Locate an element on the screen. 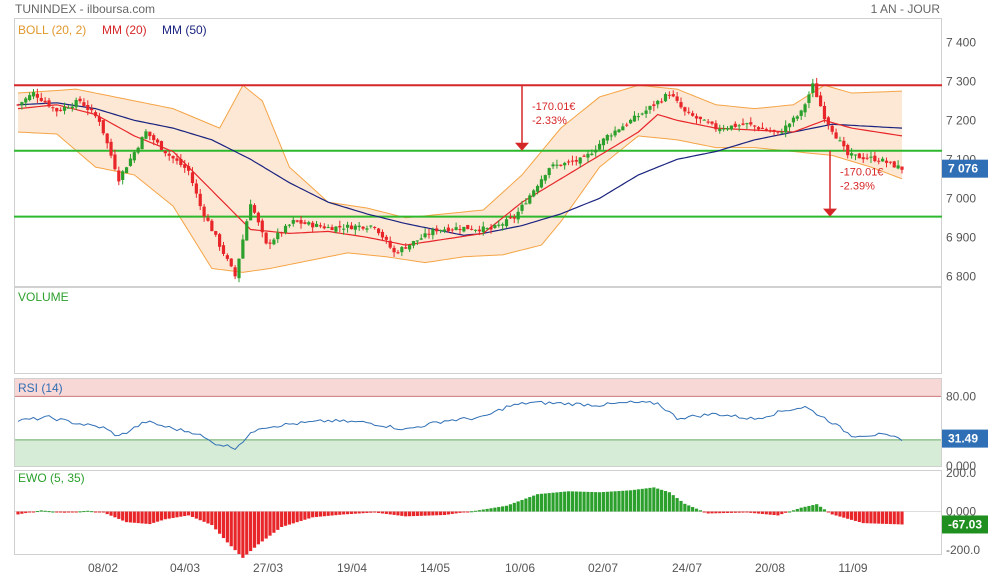 This screenshot has height=585, width=990. price-last-value-bg is located at coordinates (965, 168).